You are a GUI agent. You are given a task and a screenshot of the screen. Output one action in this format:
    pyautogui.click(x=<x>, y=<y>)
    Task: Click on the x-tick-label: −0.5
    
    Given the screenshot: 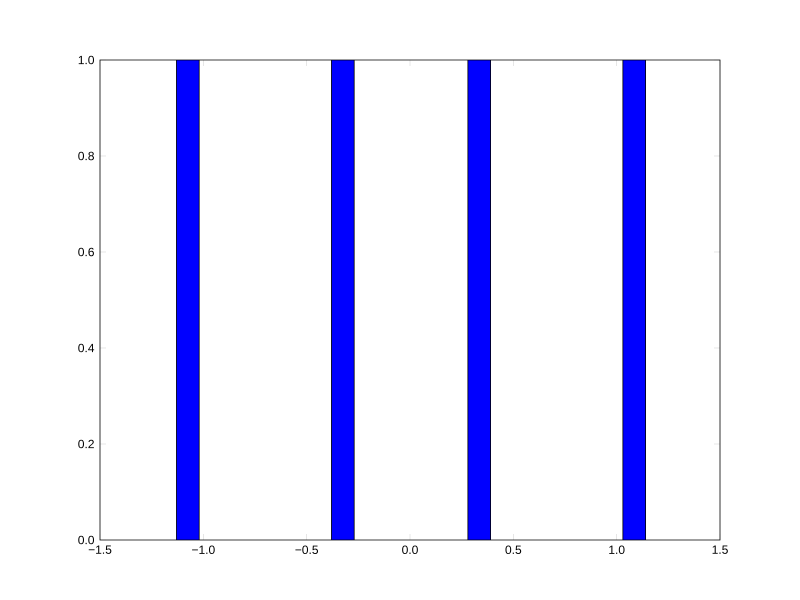 What is the action you would take?
    pyautogui.click(x=306, y=550)
    